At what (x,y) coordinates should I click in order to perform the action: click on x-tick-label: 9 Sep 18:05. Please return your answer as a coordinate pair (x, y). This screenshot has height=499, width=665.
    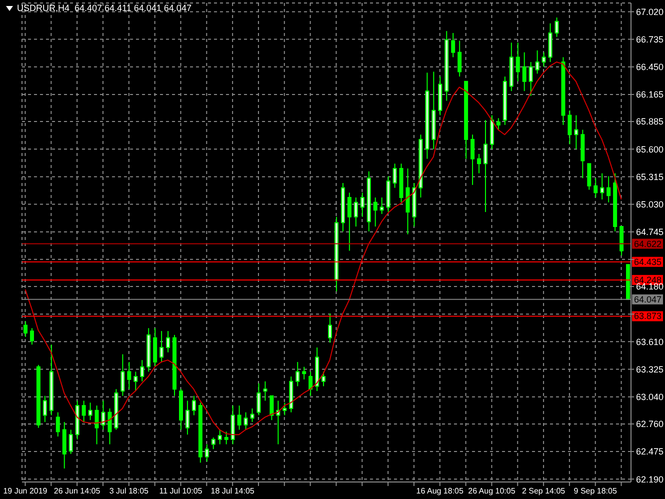
    Looking at the image, I should click on (596, 491).